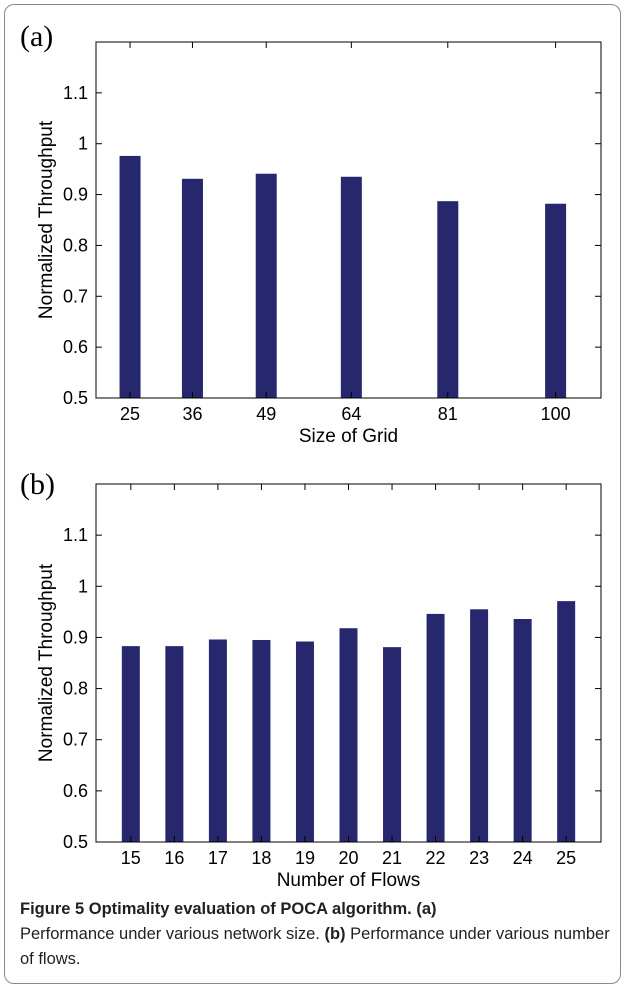  I want to click on x-tick-label: 49, so click(266, 414).